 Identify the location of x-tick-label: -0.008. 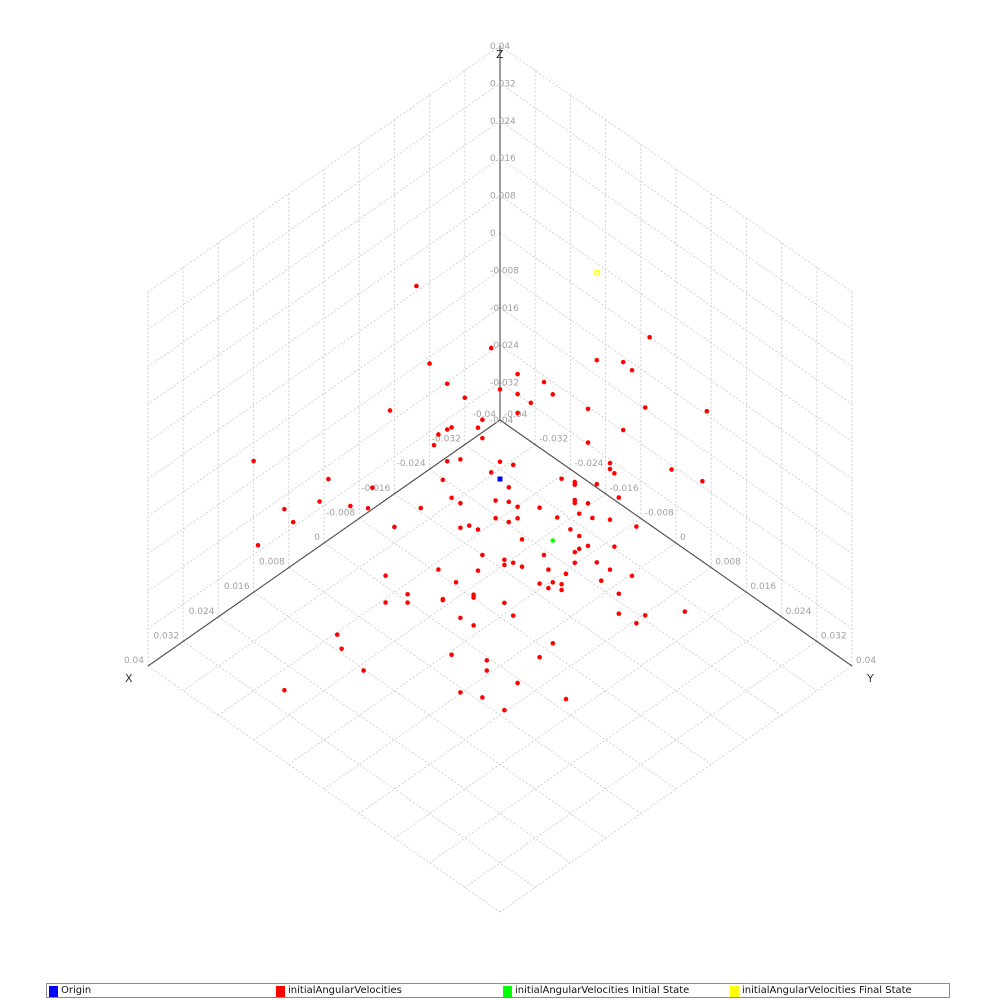
(340, 513).